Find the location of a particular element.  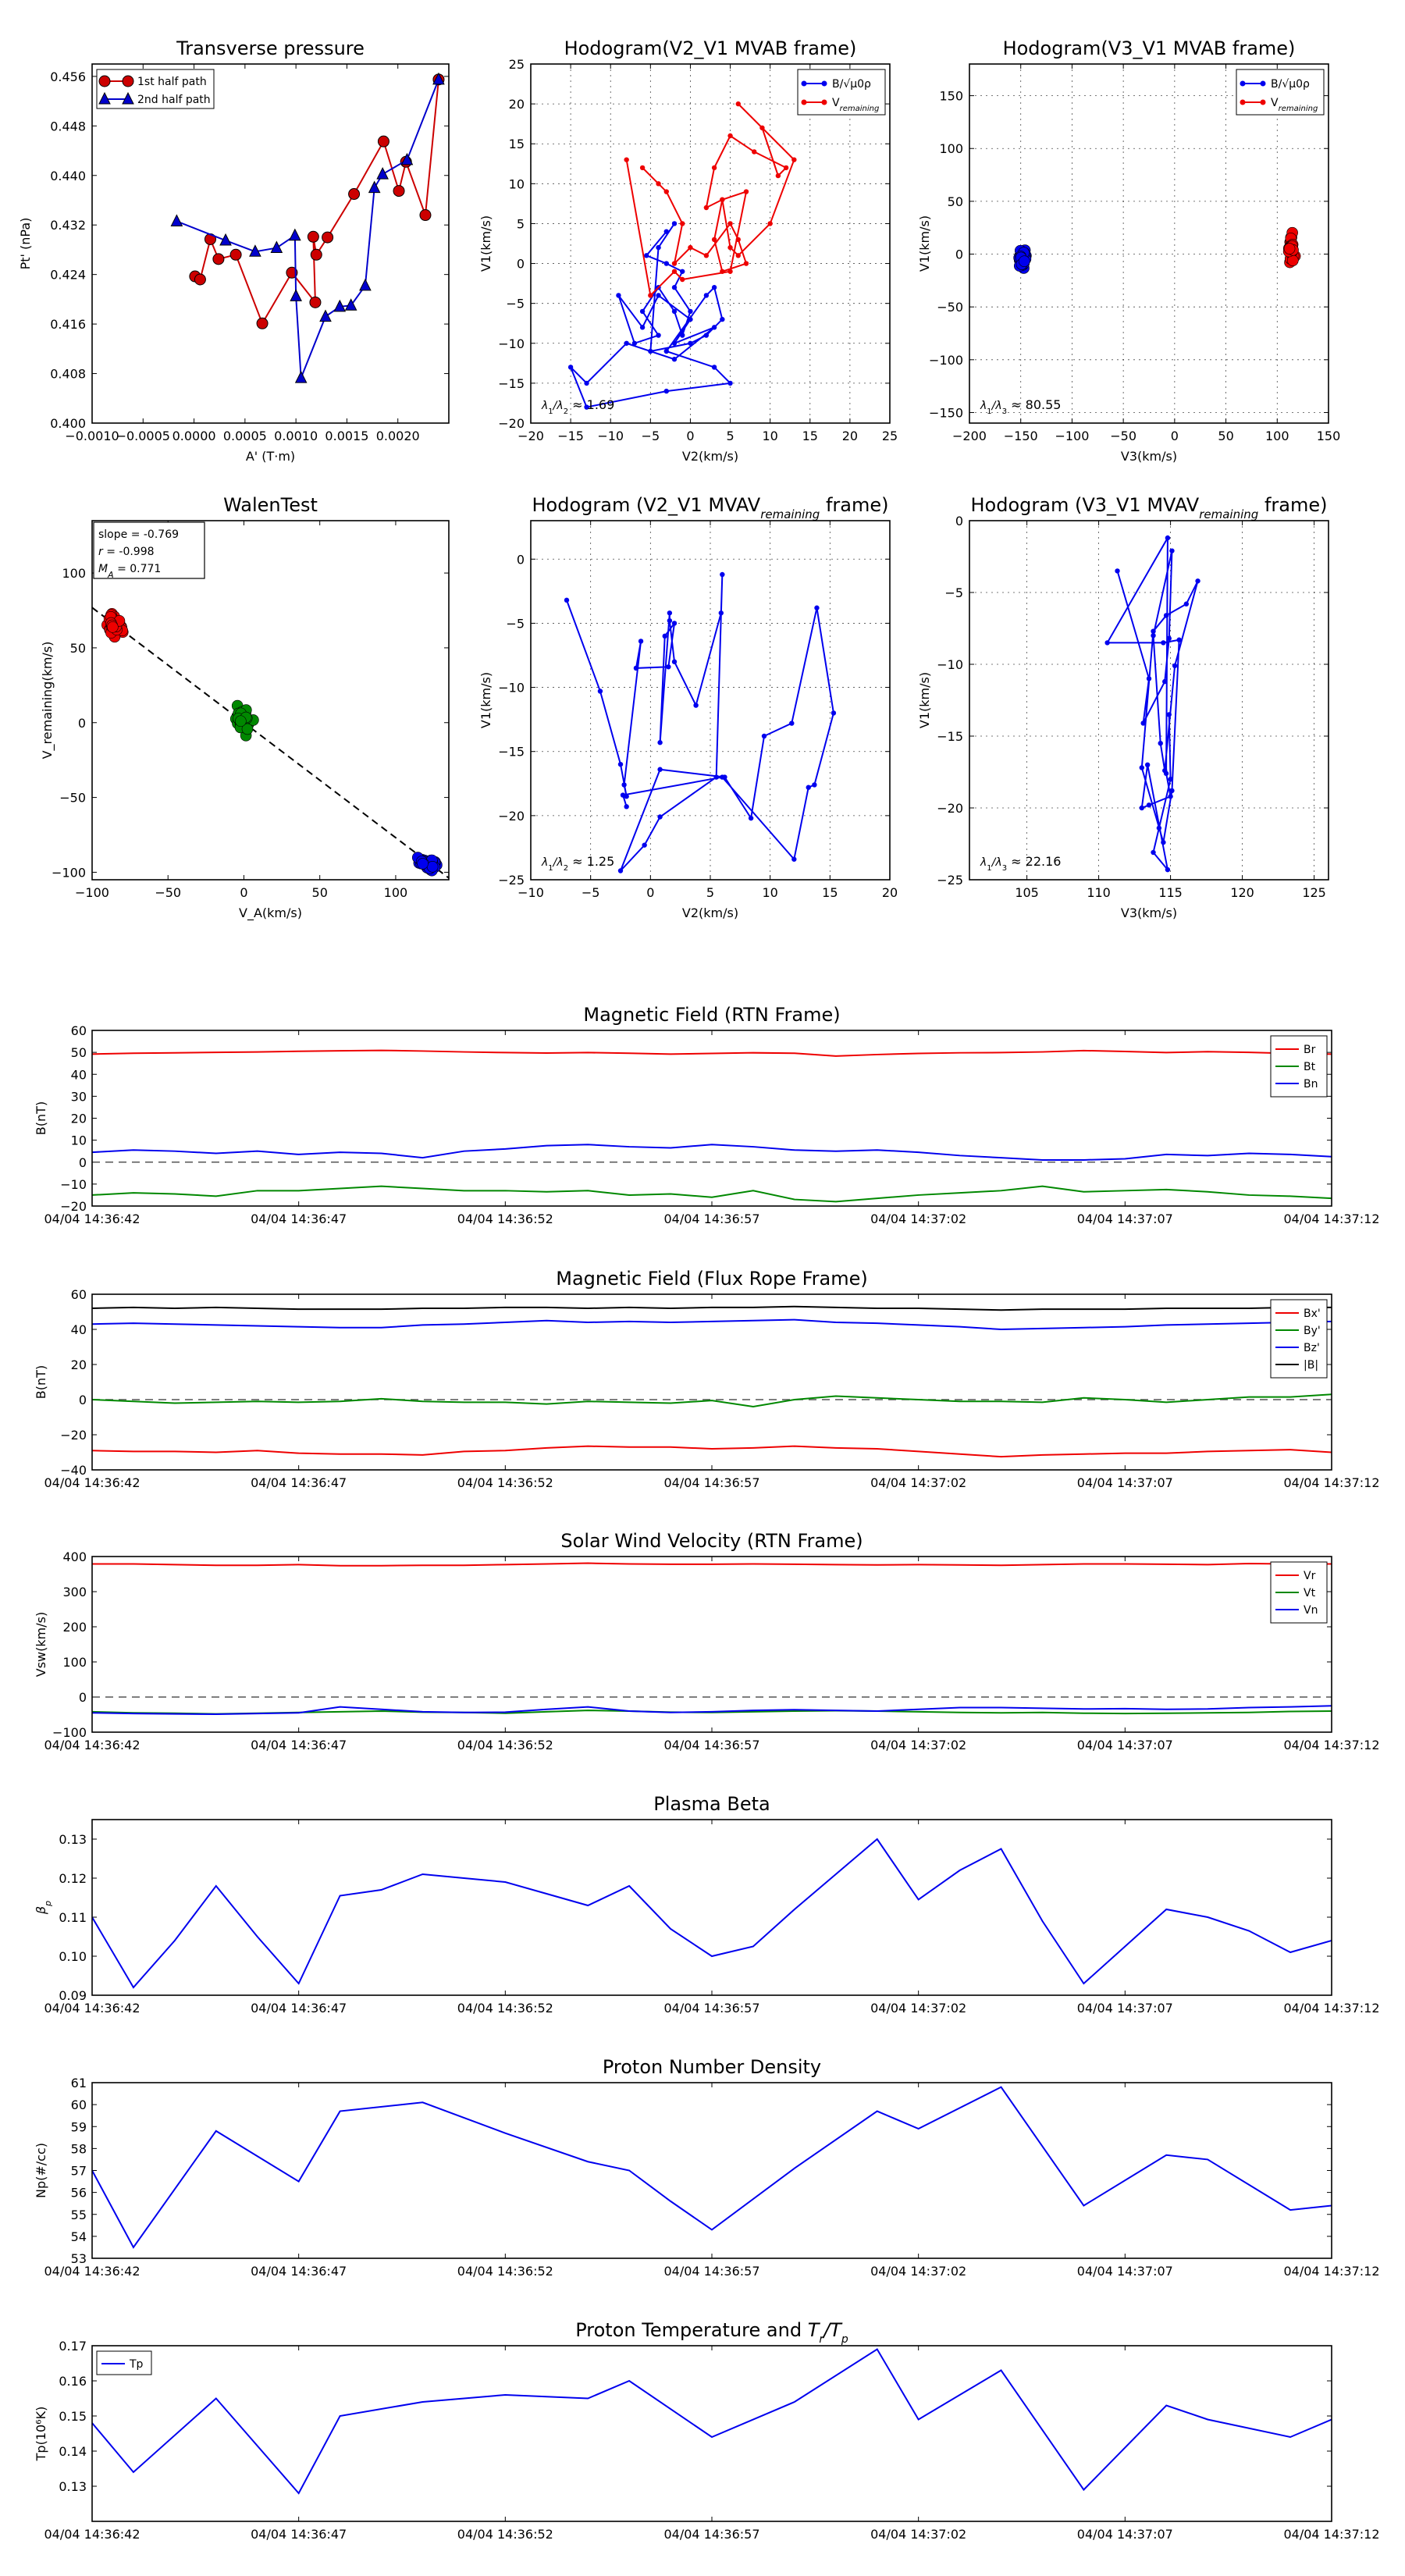

y-tick-label: 0 is located at coordinates (521, 264).